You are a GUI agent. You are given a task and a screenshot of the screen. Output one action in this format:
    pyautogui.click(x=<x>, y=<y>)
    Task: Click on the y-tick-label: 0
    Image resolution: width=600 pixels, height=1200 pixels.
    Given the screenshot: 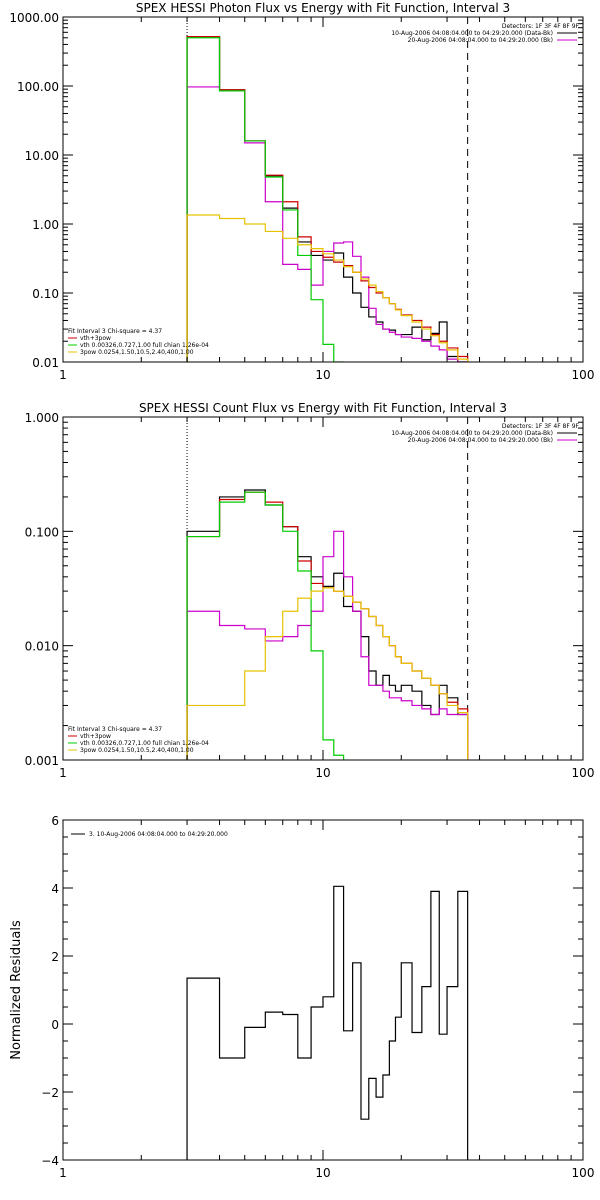 What is the action you would take?
    pyautogui.click(x=55, y=1025)
    